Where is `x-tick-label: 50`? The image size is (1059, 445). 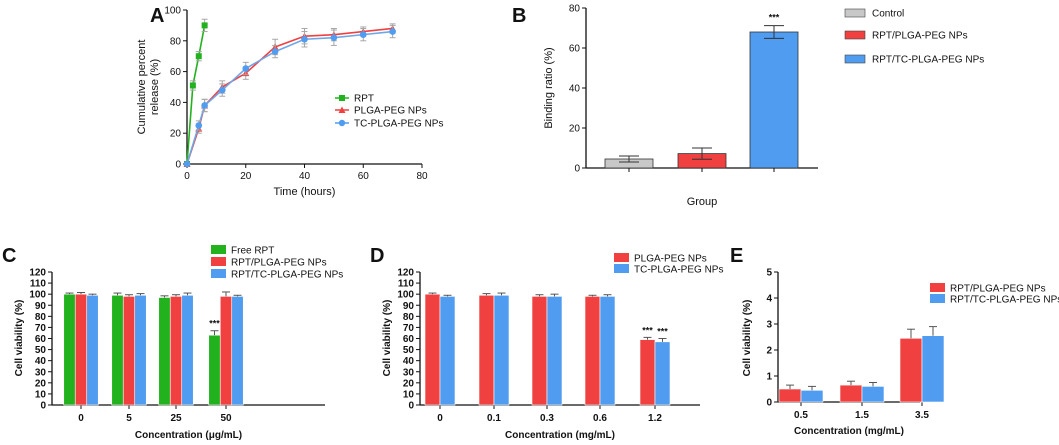 x-tick-label: 50 is located at coordinates (226, 418).